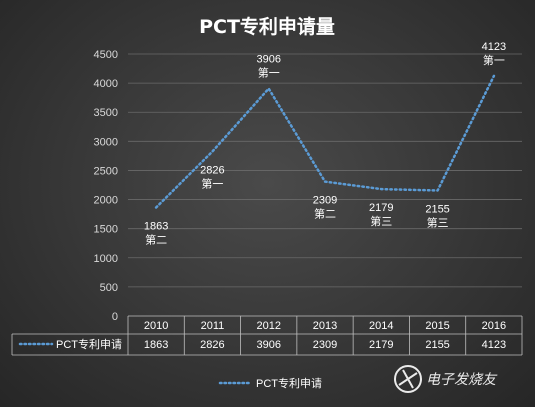 This screenshot has height=407, width=535. I want to click on y-tick-label: 2000, so click(106, 201).